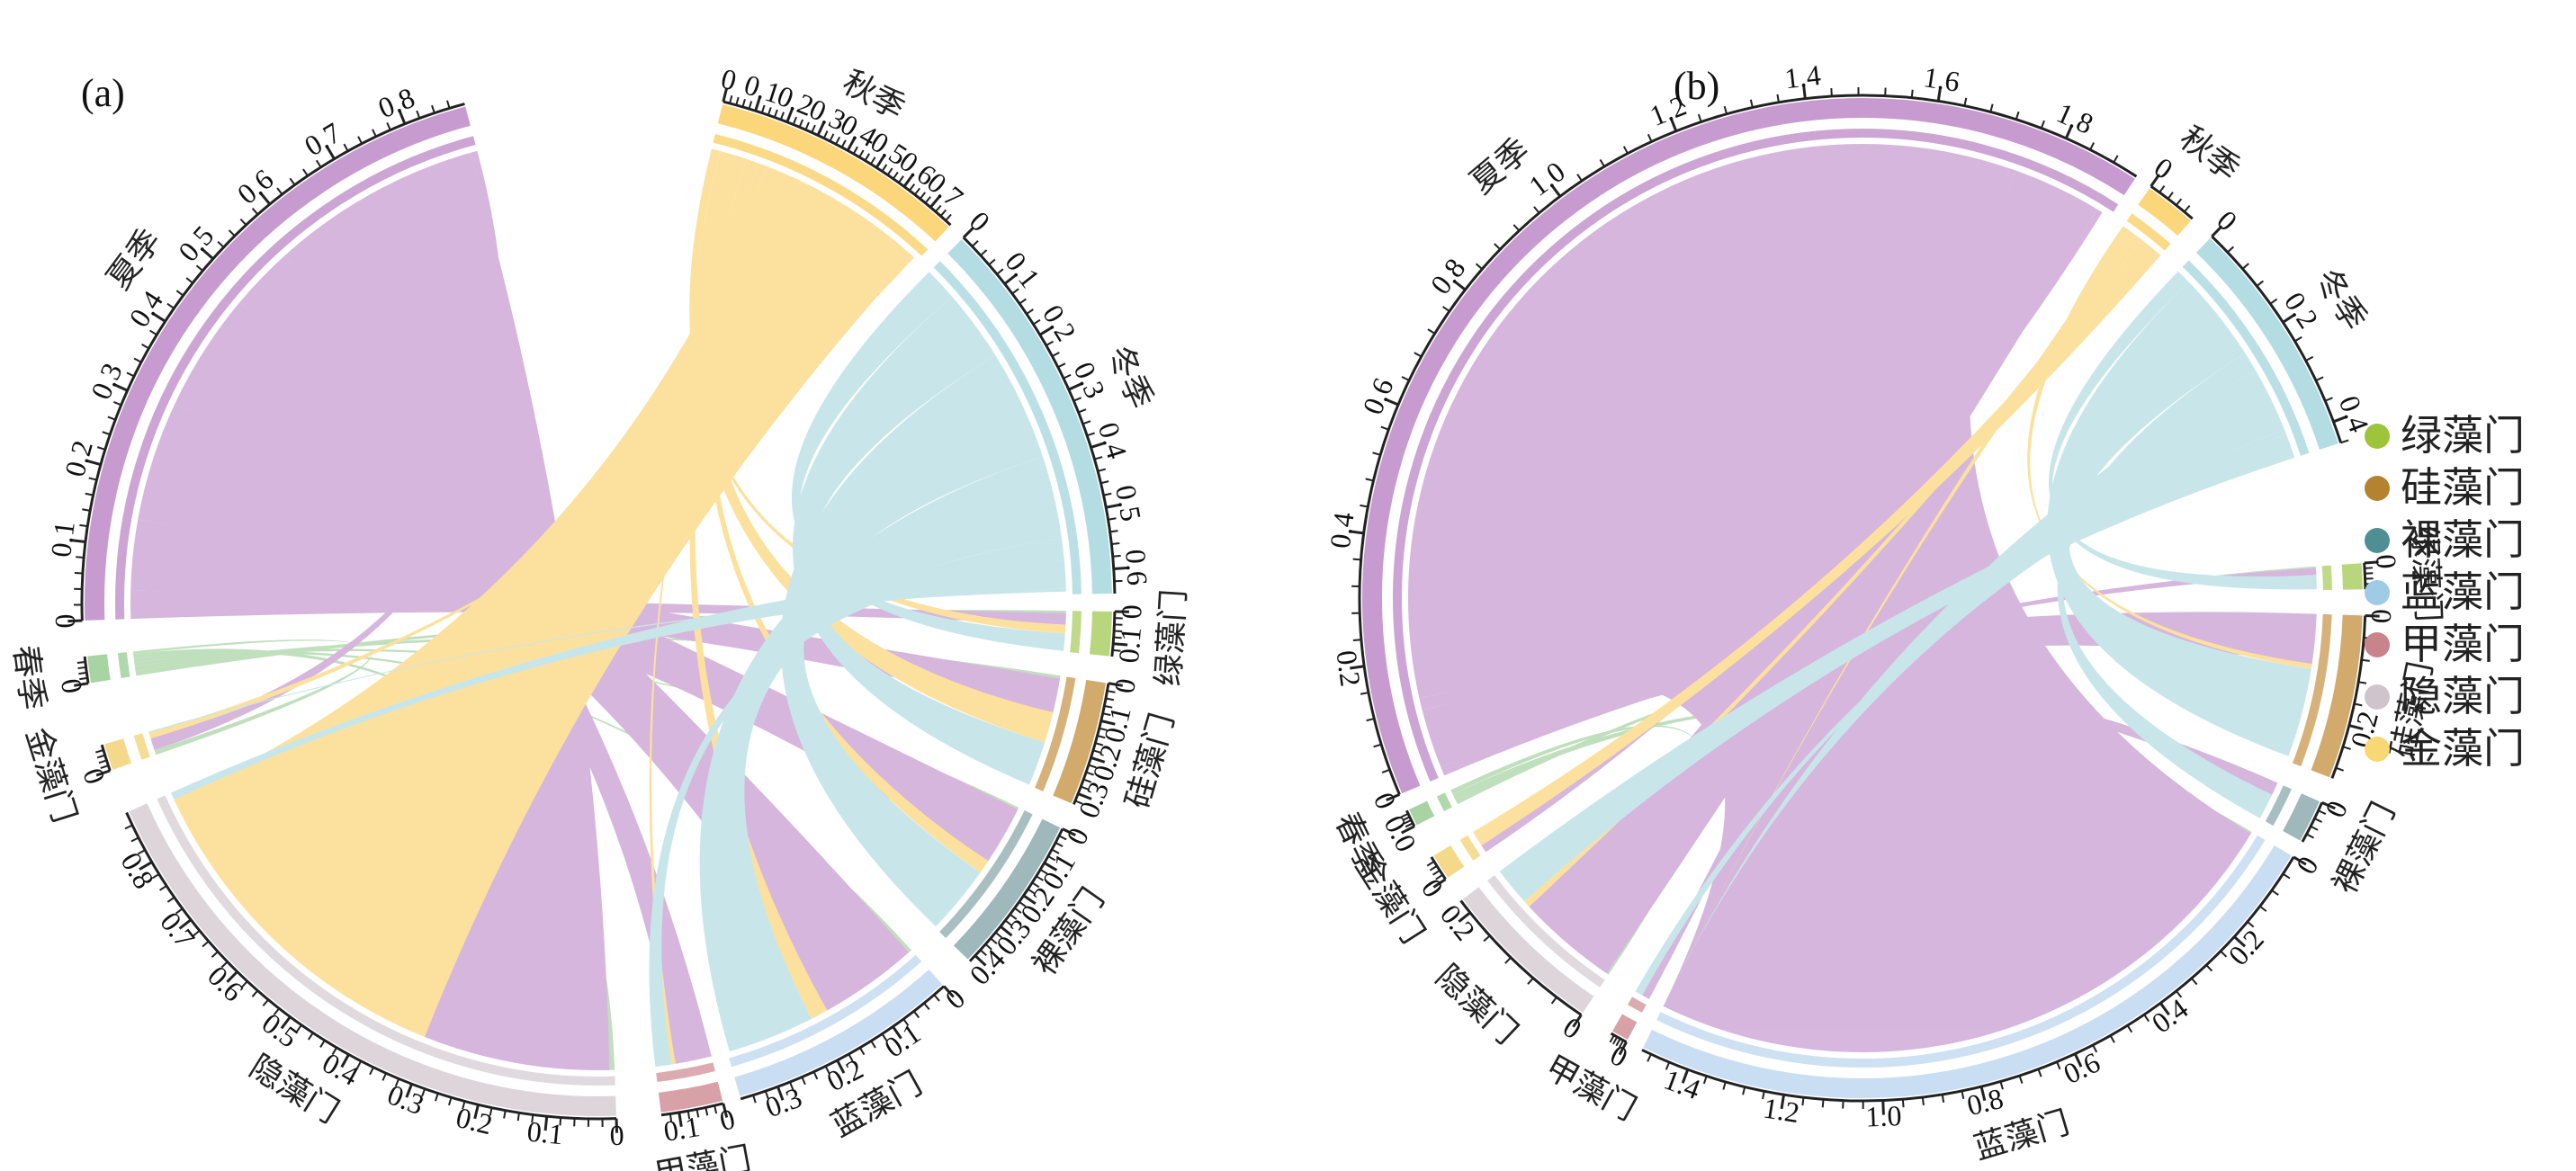  I want to click on legend-label: 硅藻门, so click(2463, 488).